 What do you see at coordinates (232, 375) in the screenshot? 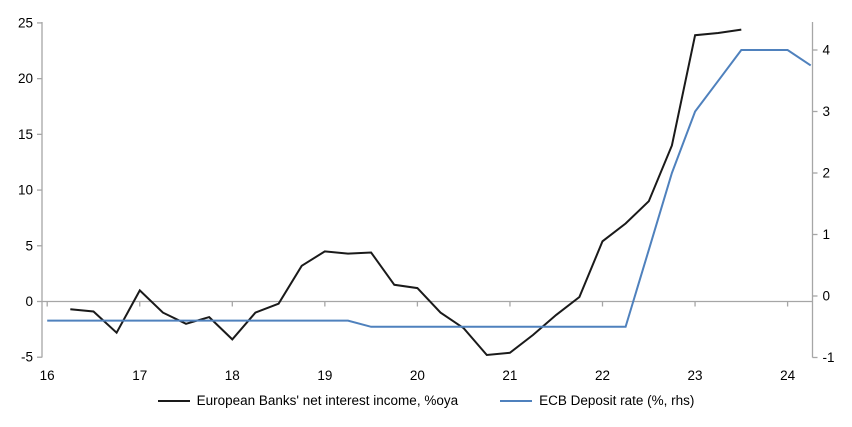
I see `x-axis-tick-label: 18` at bounding box center [232, 375].